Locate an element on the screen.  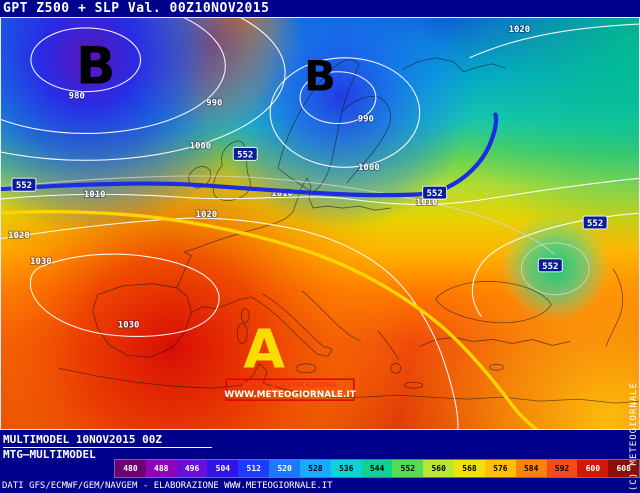
colorbar-cell: 536 is located at coordinates (346, 468).